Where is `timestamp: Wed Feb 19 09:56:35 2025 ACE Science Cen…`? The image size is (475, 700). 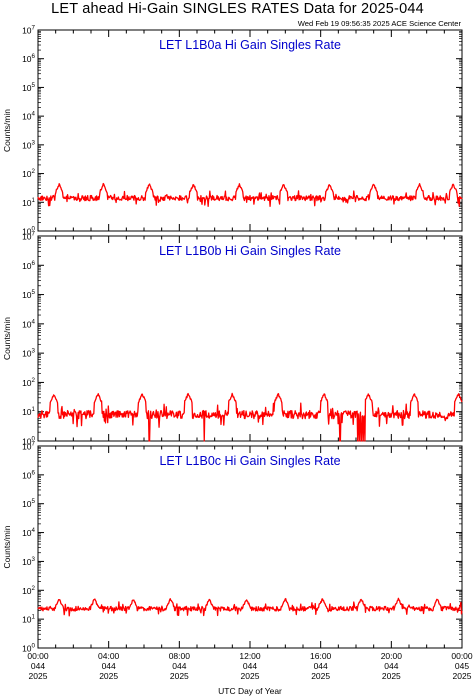
timestamp: Wed Feb 19 09:56:35 2025 ACE Science Cen… is located at coordinates (379, 23).